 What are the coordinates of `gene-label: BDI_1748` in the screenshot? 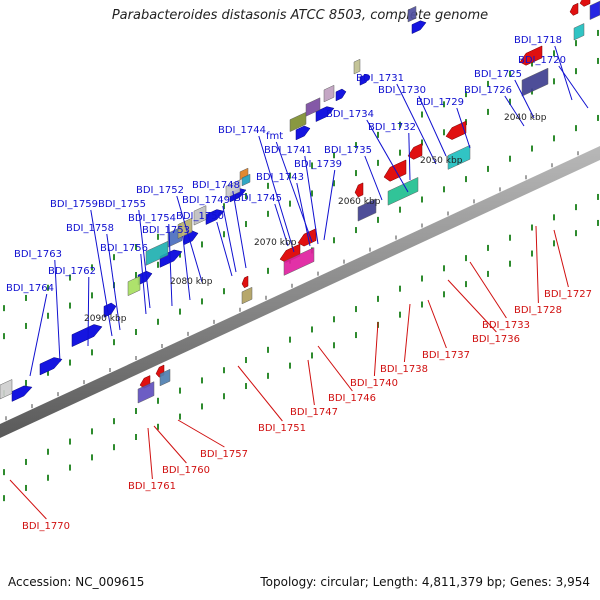 It's located at (216, 185).